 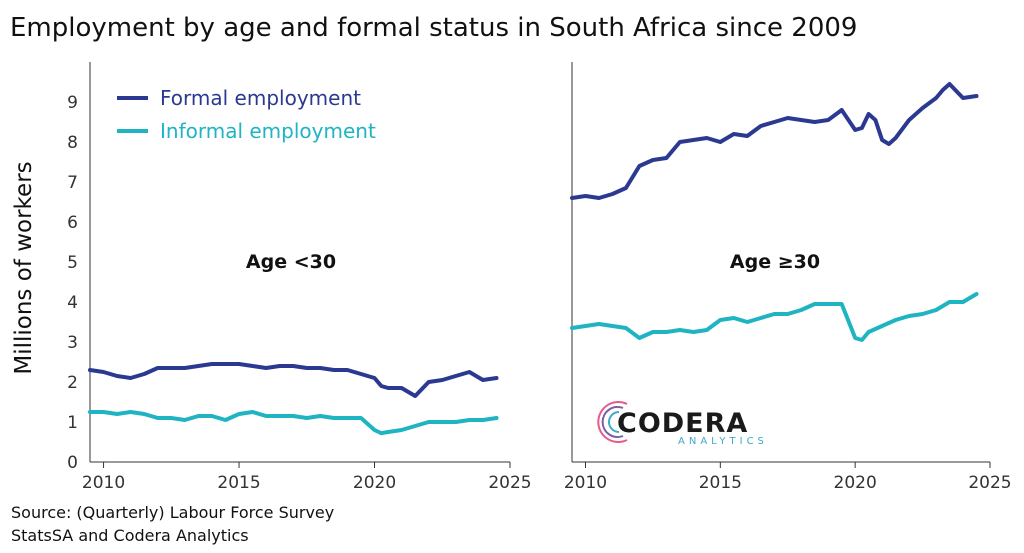 I want to click on y-tick-label: 5, so click(x=72, y=263).